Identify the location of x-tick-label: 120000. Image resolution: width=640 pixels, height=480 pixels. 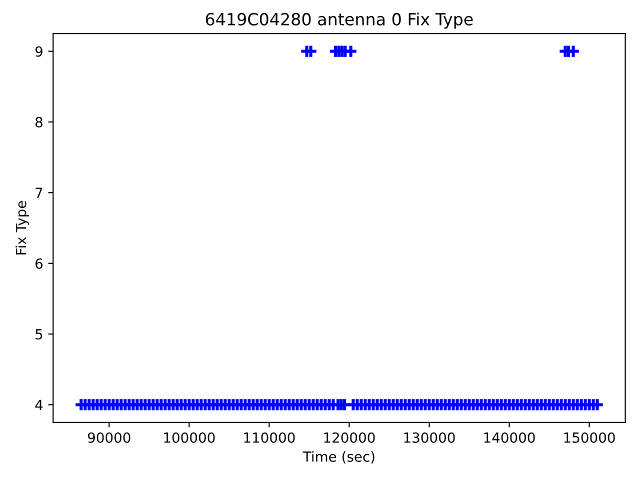
(349, 437).